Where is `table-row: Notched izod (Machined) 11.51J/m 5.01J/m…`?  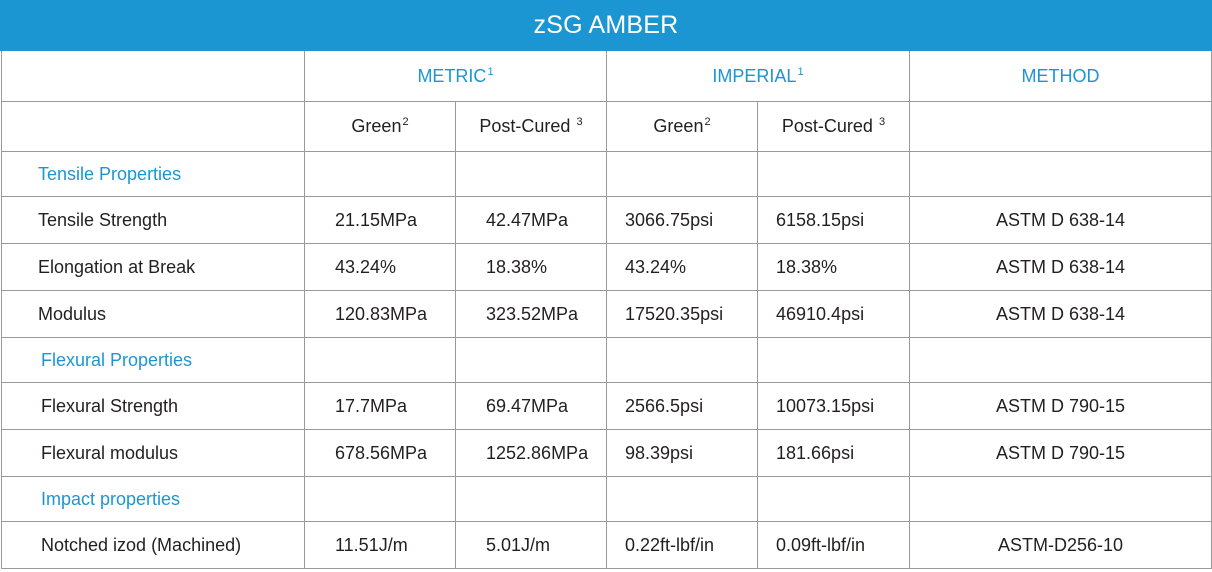
table-row: Notched izod (Machined) 11.51J/m 5.01J/m… is located at coordinates (606, 544).